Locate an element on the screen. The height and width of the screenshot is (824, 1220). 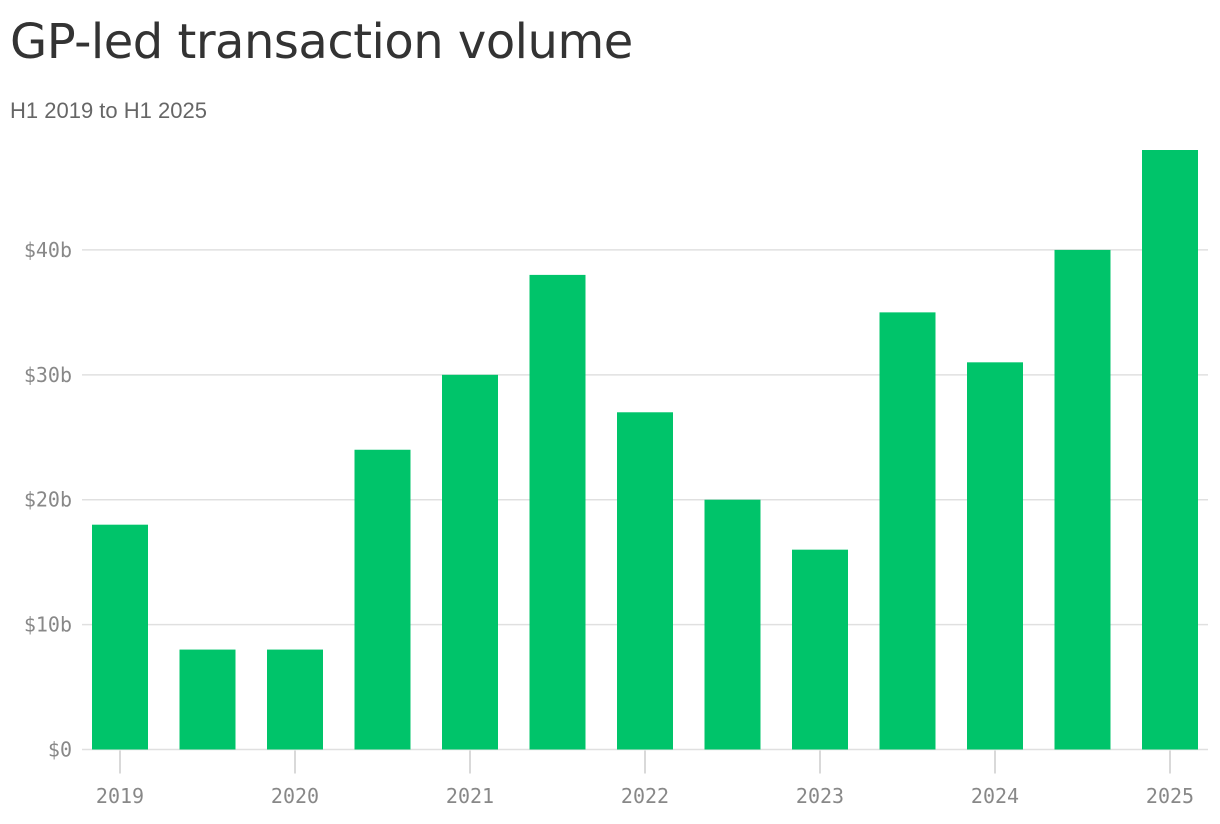
x-tick-label: 2024 is located at coordinates (995, 796).